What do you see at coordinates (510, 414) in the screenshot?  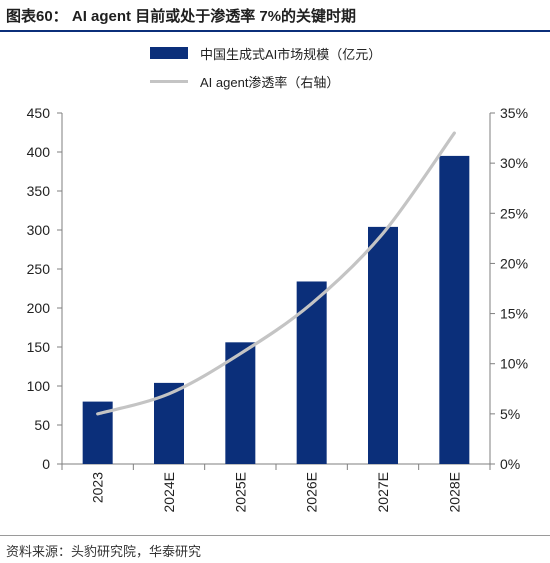 I see `right-tick-label: 5%` at bounding box center [510, 414].